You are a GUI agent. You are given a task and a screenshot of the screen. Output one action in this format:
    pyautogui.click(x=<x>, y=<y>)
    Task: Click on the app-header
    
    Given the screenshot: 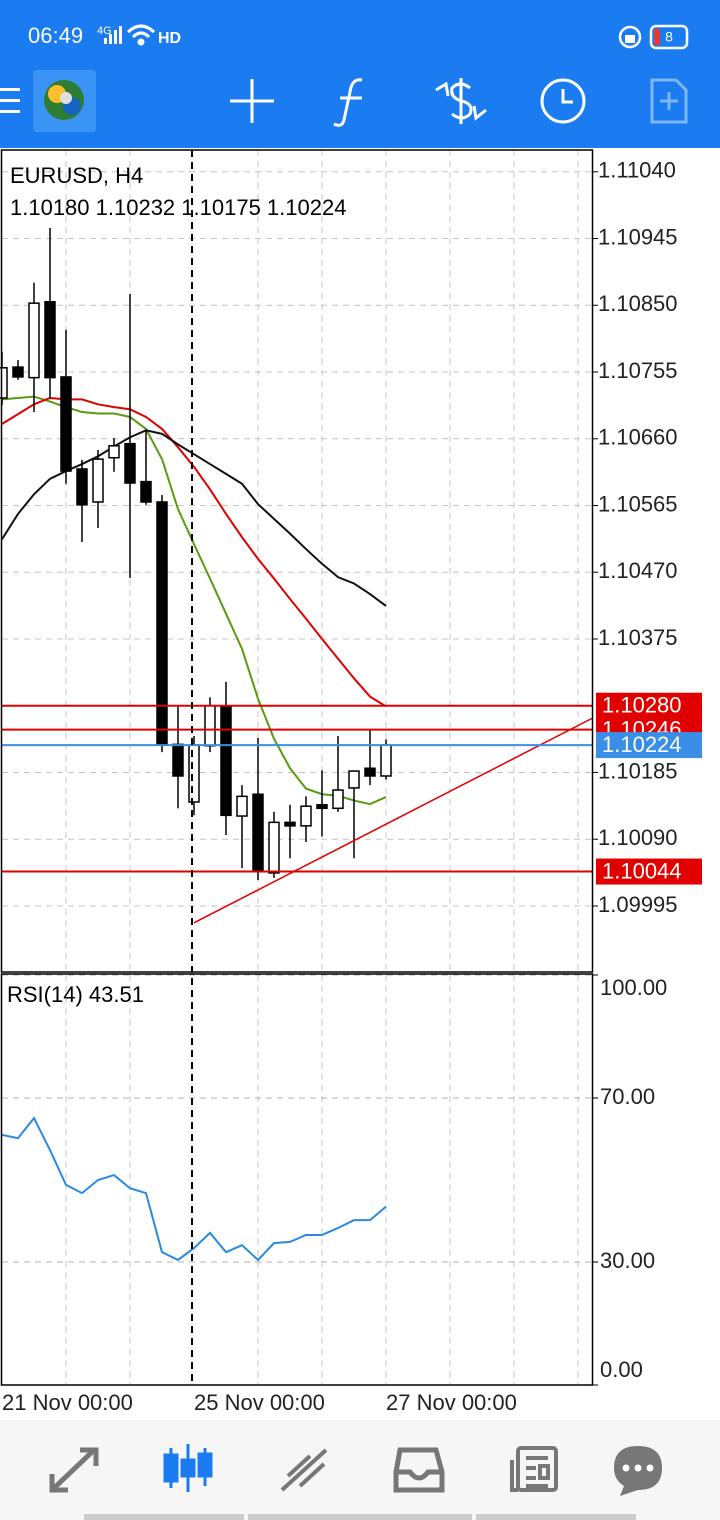 What is the action you would take?
    pyautogui.click(x=360, y=74)
    